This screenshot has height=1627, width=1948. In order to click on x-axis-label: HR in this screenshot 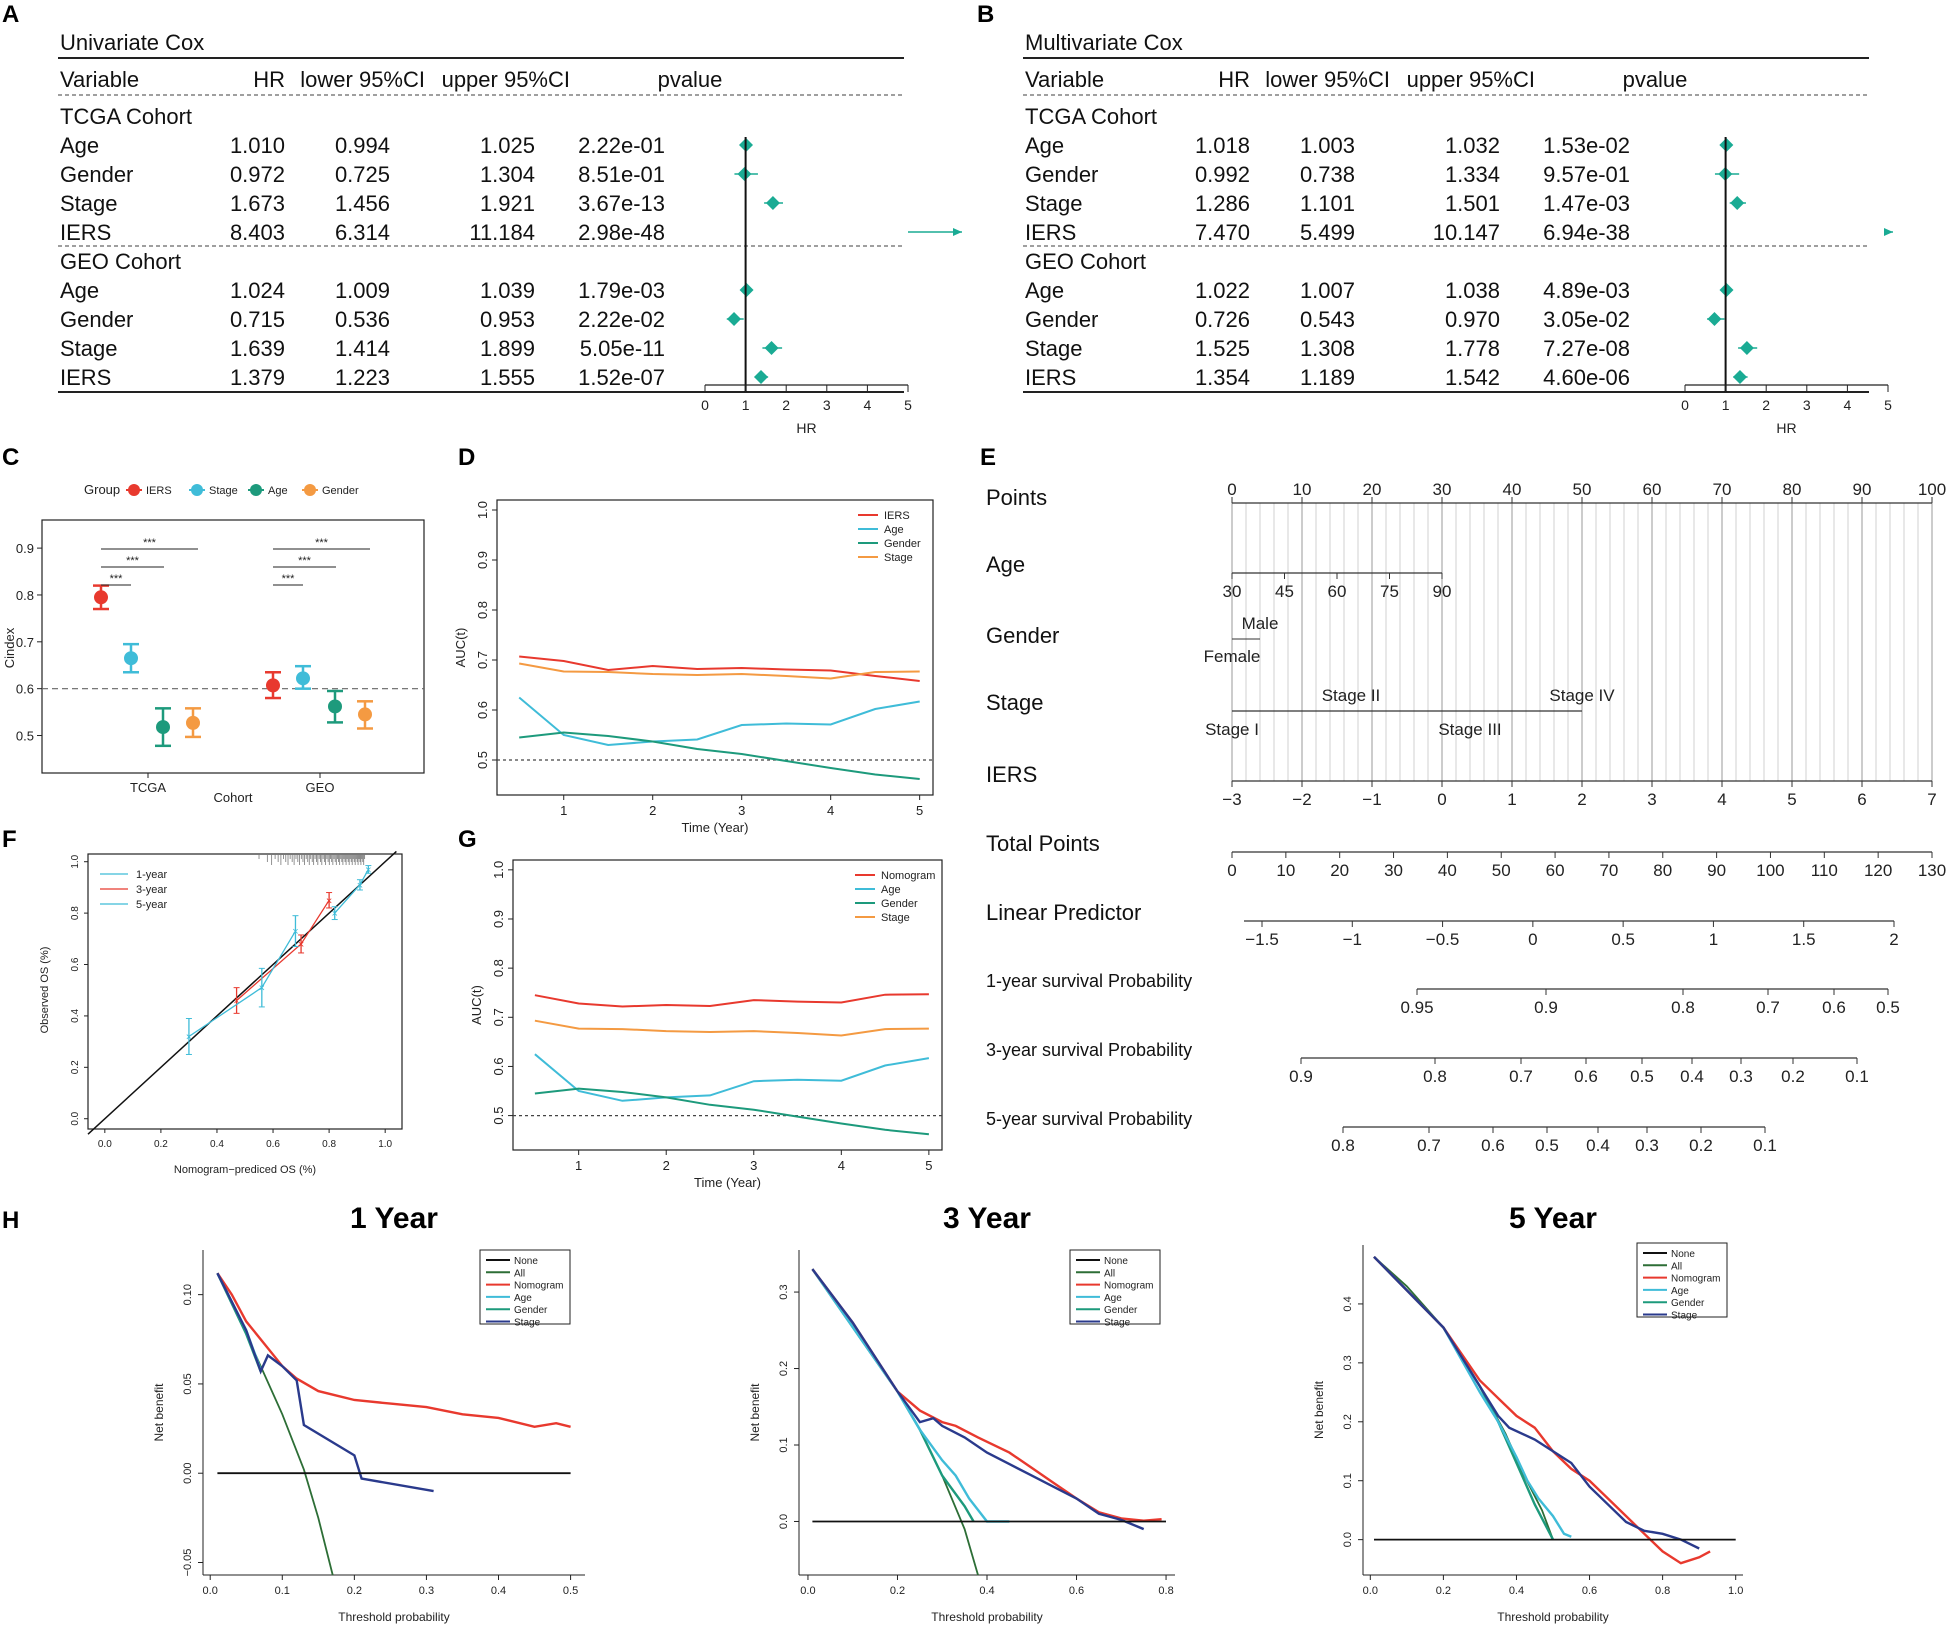, I will do `click(806, 428)`.